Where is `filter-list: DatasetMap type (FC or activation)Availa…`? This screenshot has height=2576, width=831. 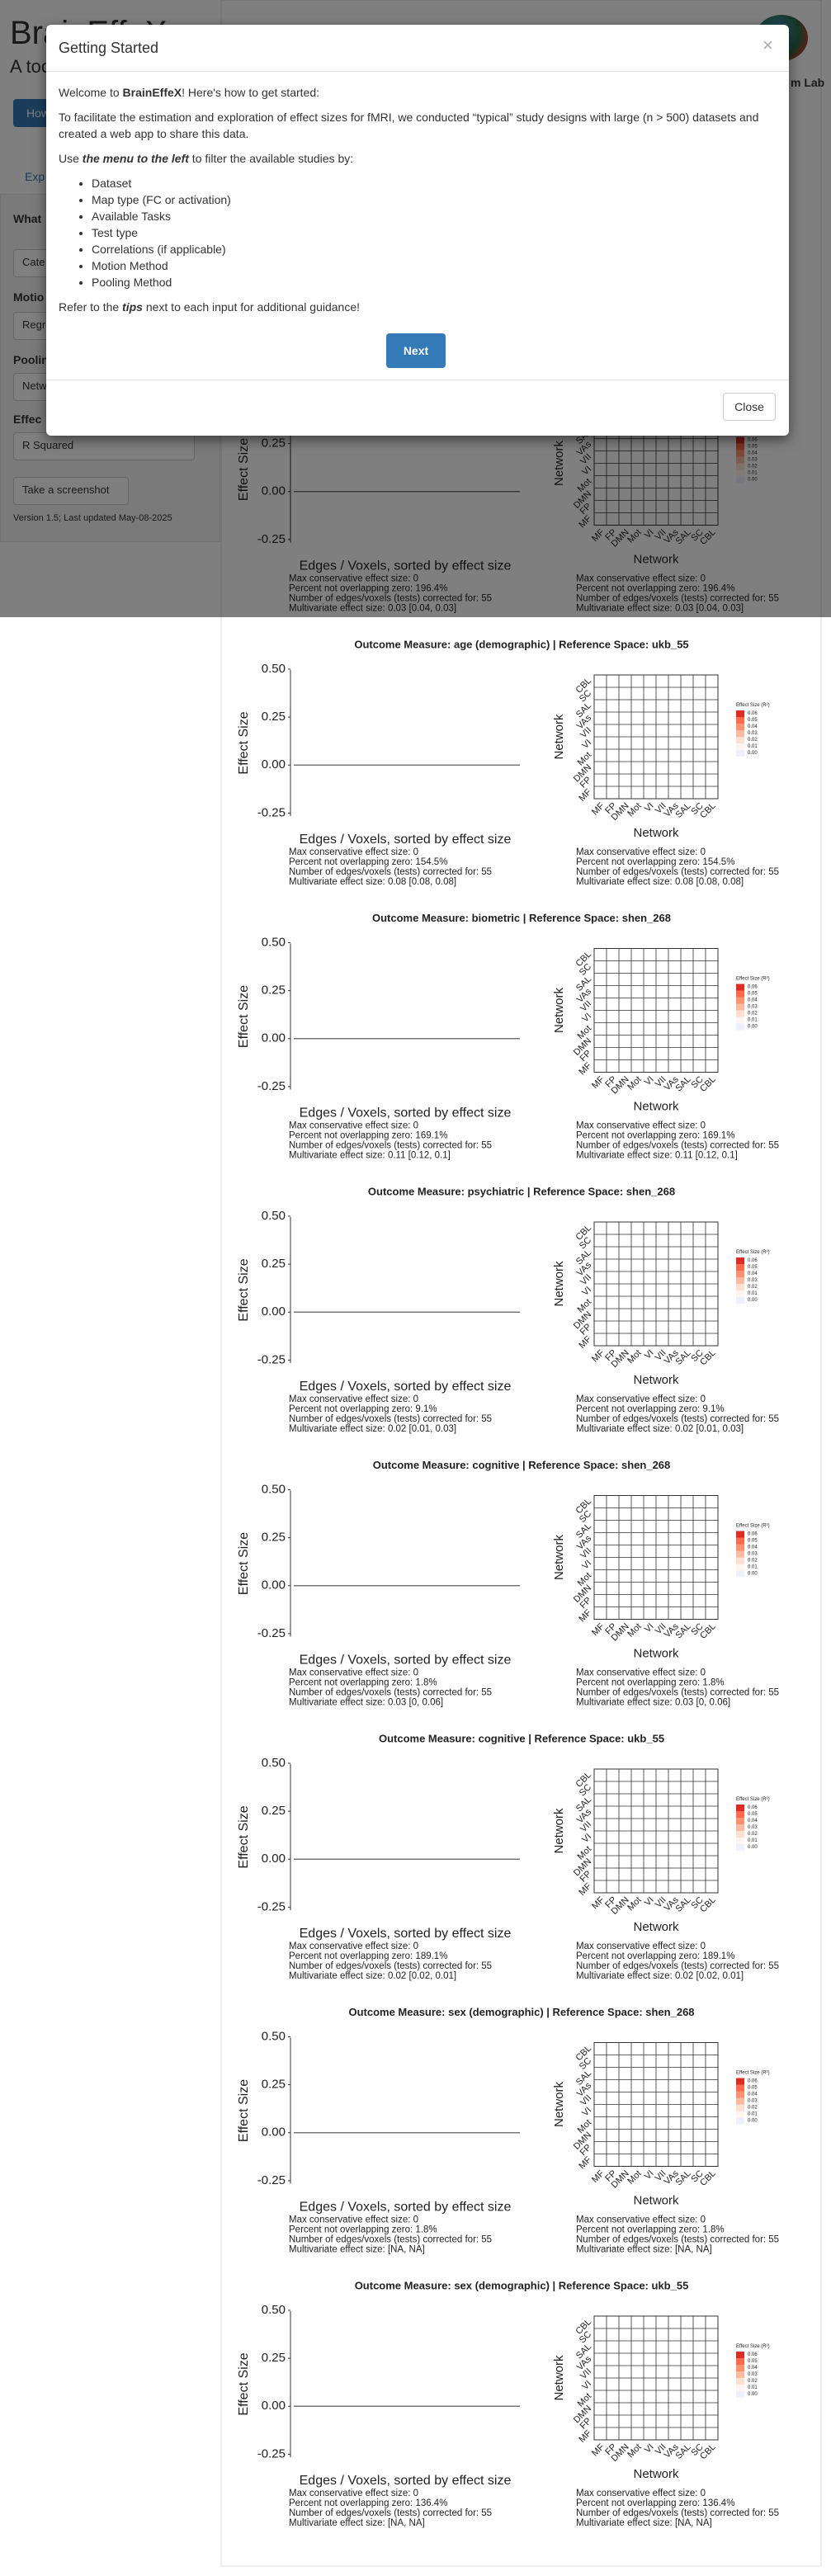 filter-list: DatasetMap type (FC or activation)Availa… is located at coordinates (418, 232).